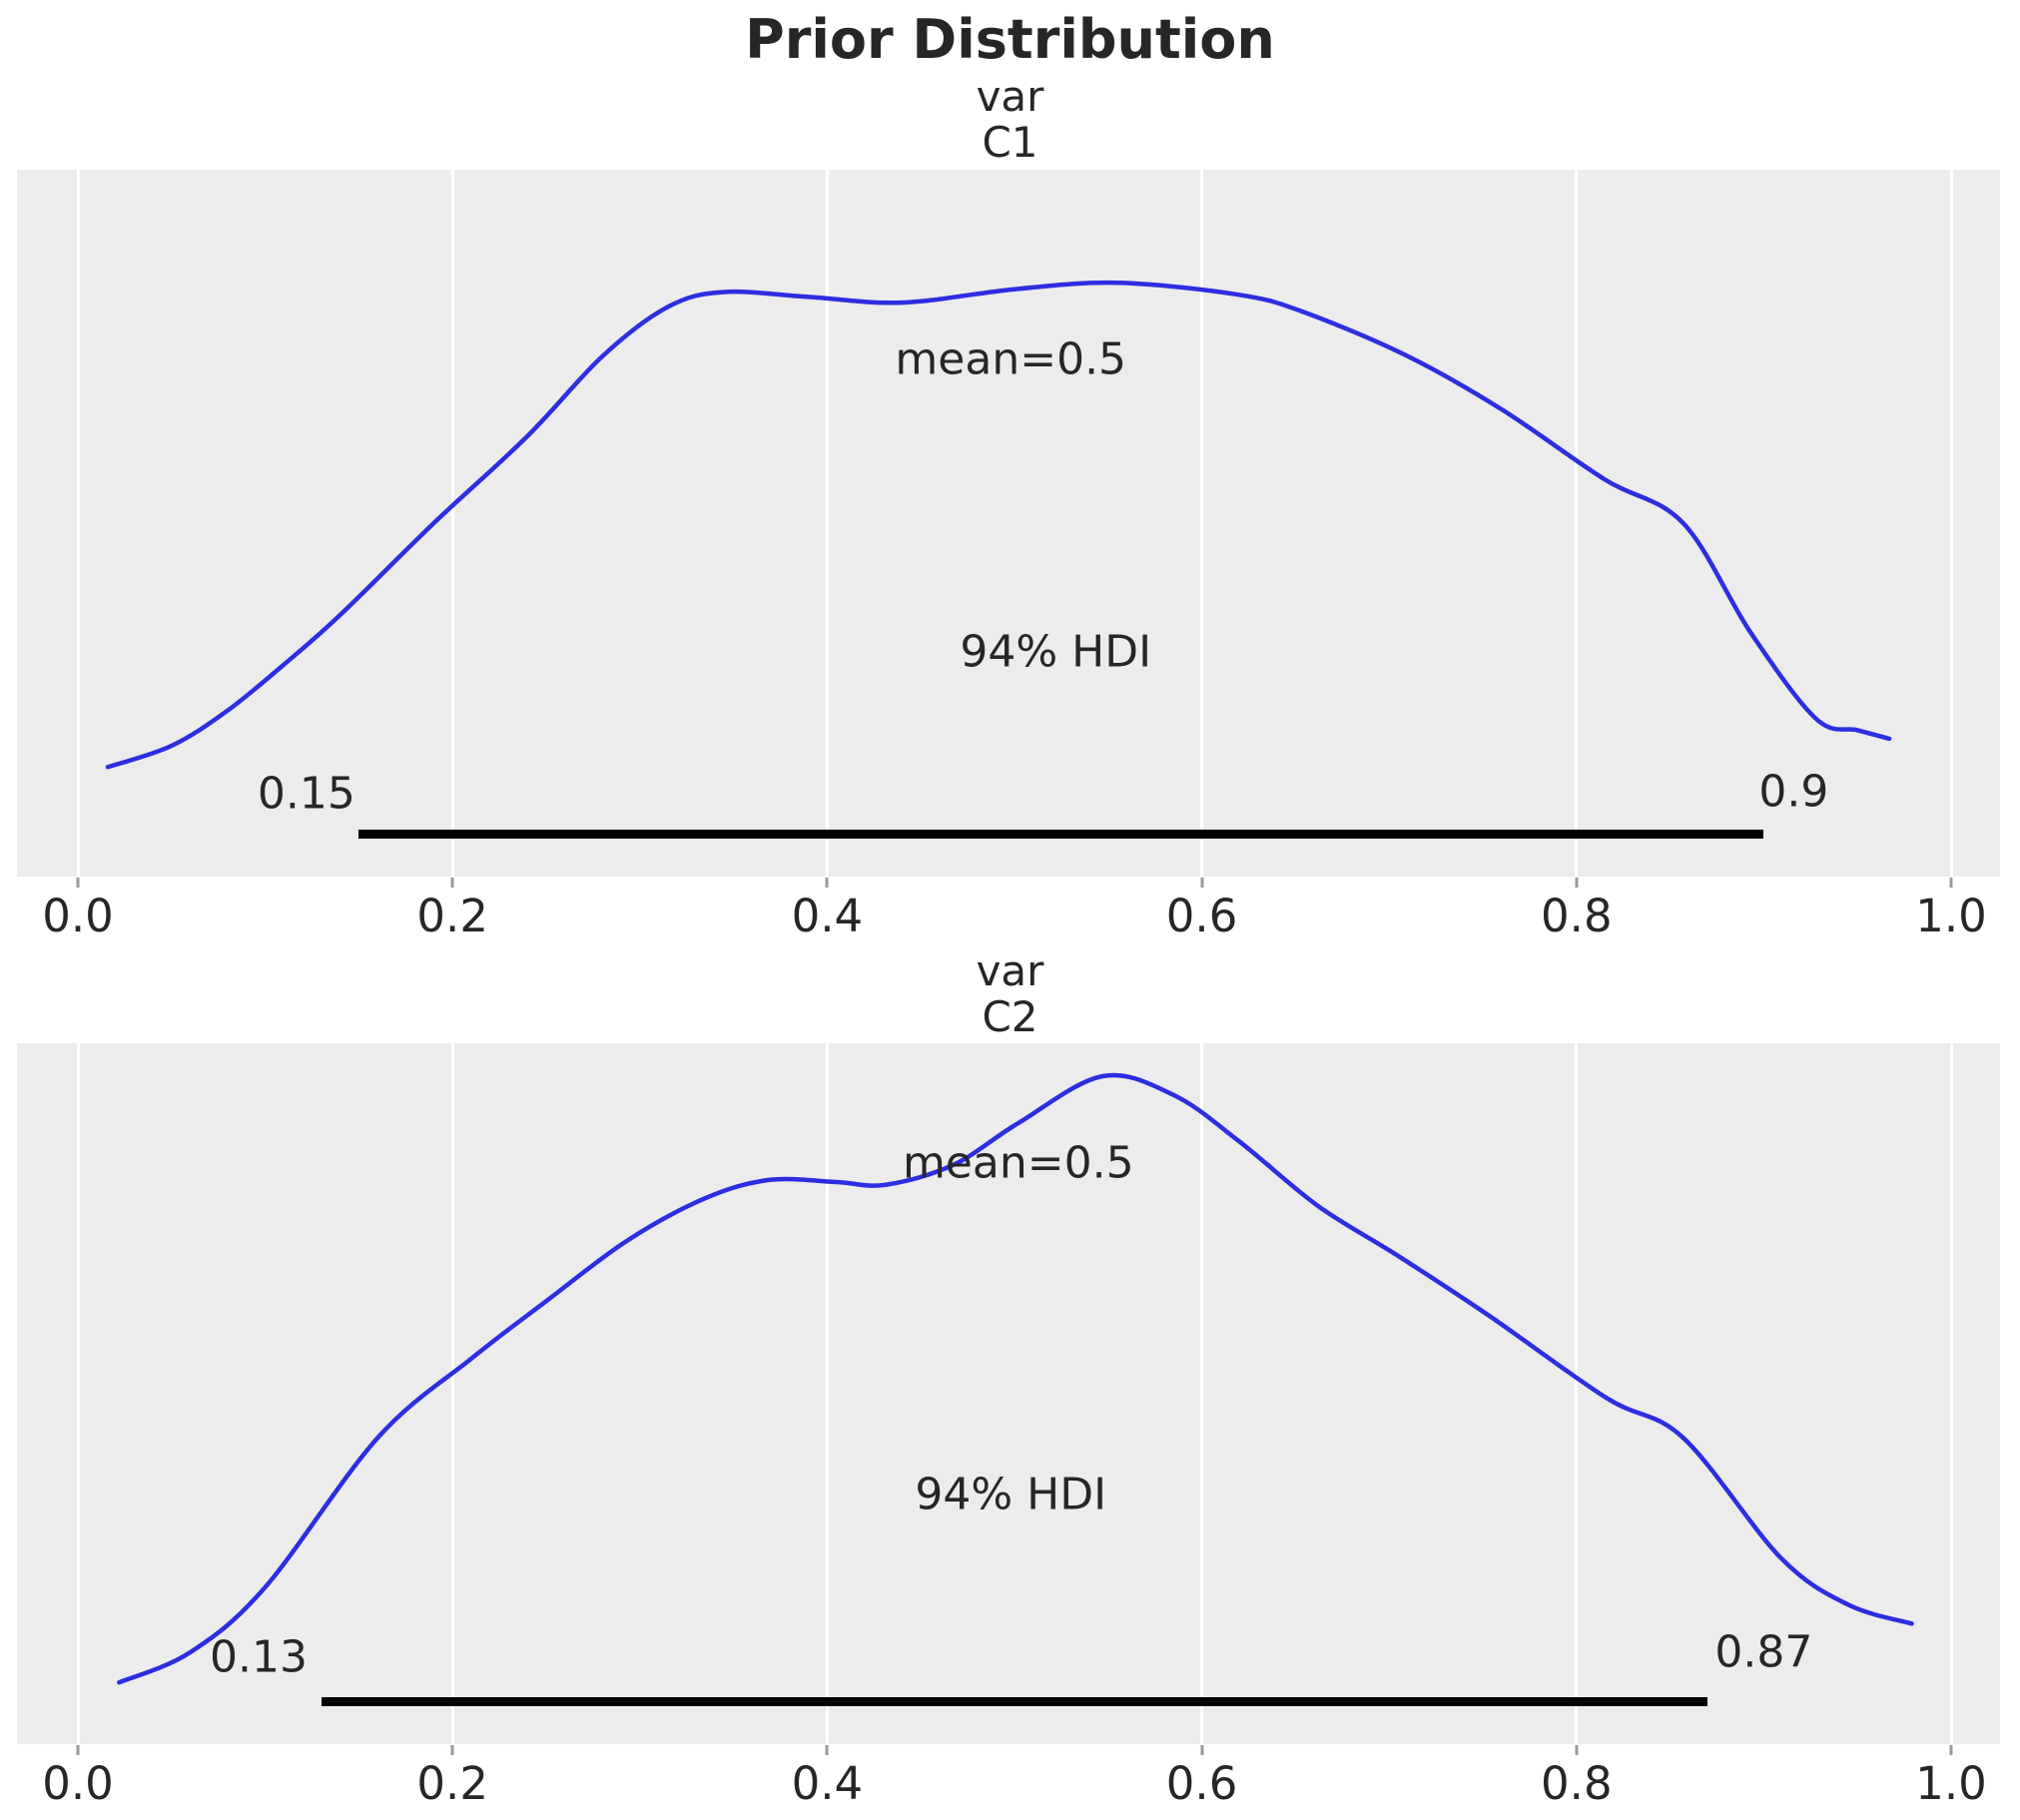 Image resolution: width=2020 pixels, height=1820 pixels. I want to click on x-axis-c2: 0.0 0.2 0.4 0.6 0.8 1.0, so click(1008, 1777).